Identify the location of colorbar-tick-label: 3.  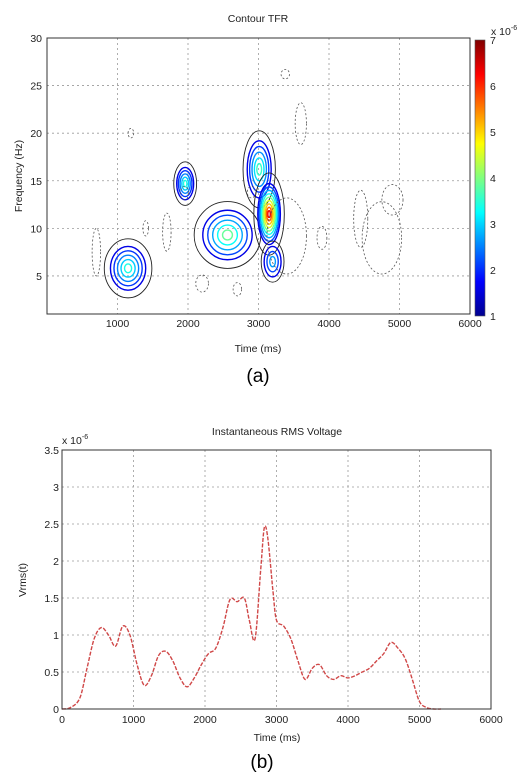
(493, 225).